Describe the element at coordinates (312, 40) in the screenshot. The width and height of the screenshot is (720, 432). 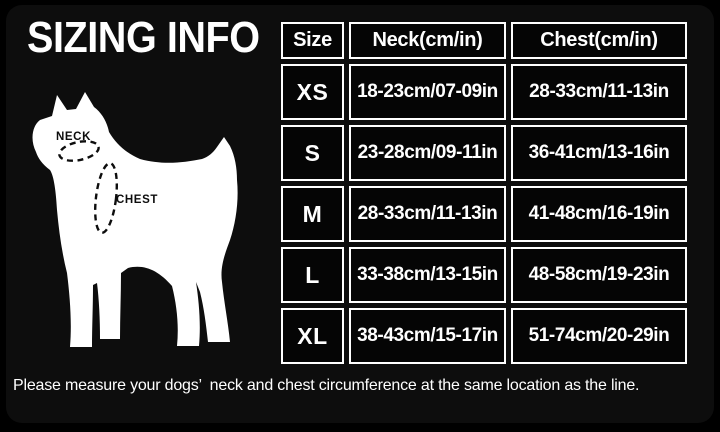
I see `column-header-size: Size` at that location.